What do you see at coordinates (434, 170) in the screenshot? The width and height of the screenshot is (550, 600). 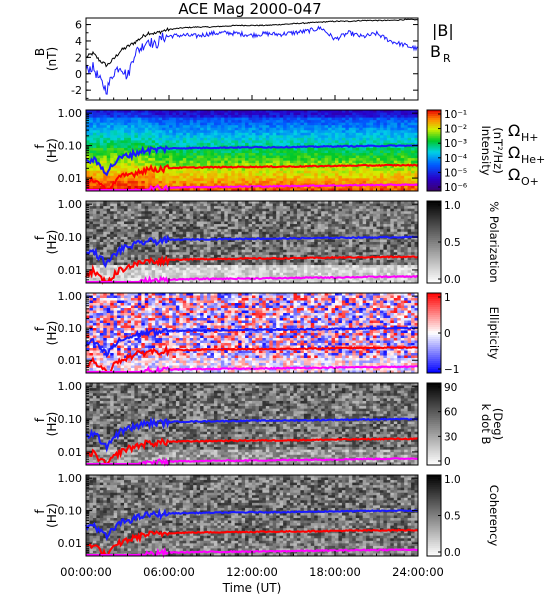 I see `colorbar-cell` at bounding box center [434, 170].